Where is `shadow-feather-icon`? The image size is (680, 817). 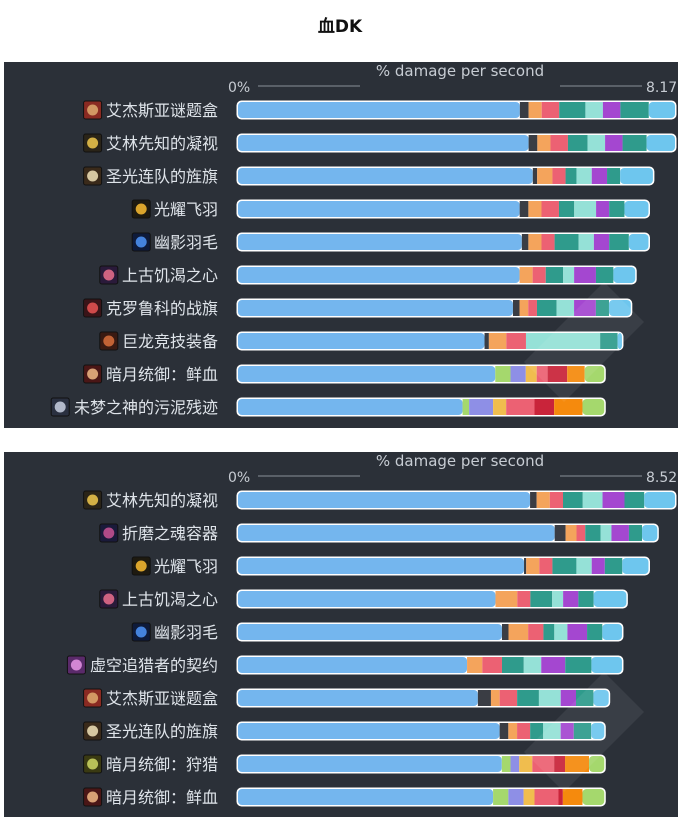 shadow-feather-icon is located at coordinates (141, 632).